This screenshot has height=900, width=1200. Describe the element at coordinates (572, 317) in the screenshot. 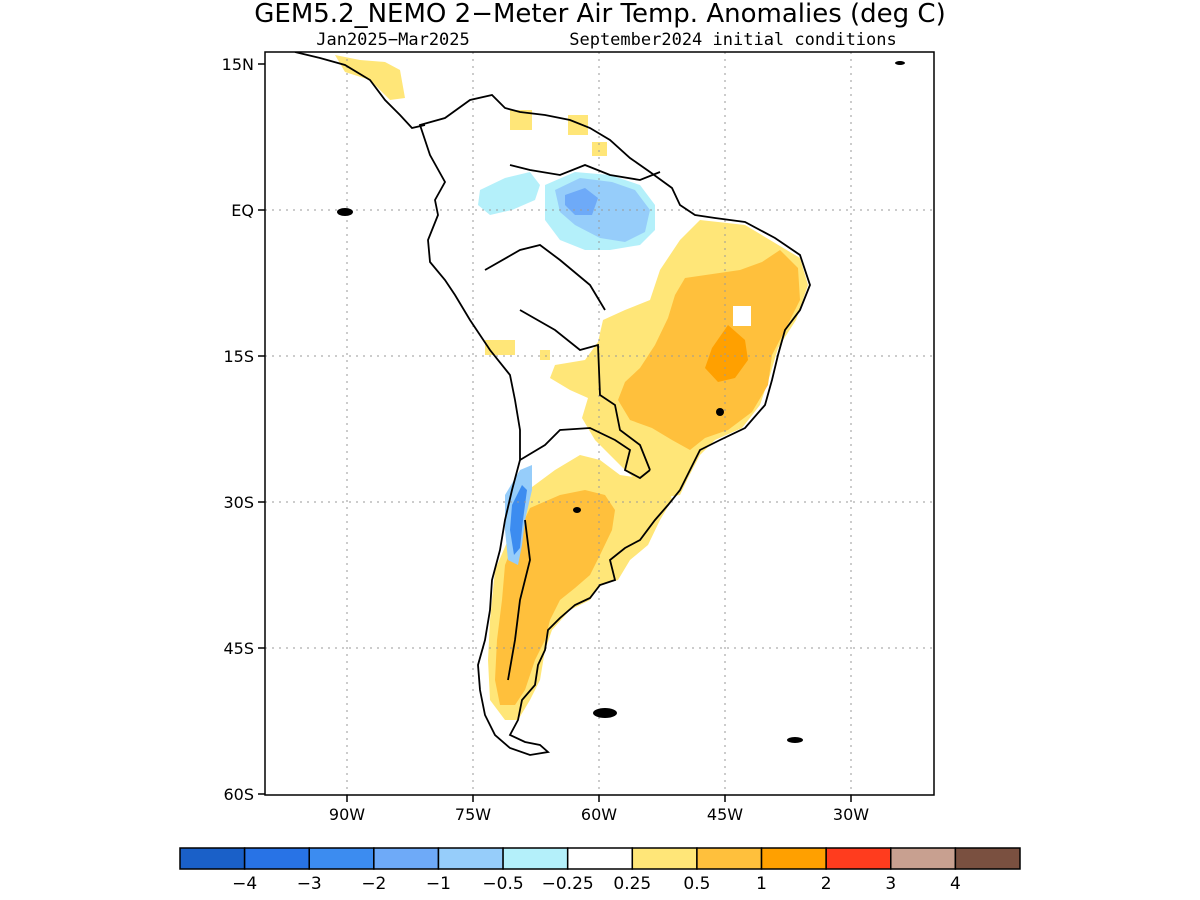

I see `border-brazil` at that location.